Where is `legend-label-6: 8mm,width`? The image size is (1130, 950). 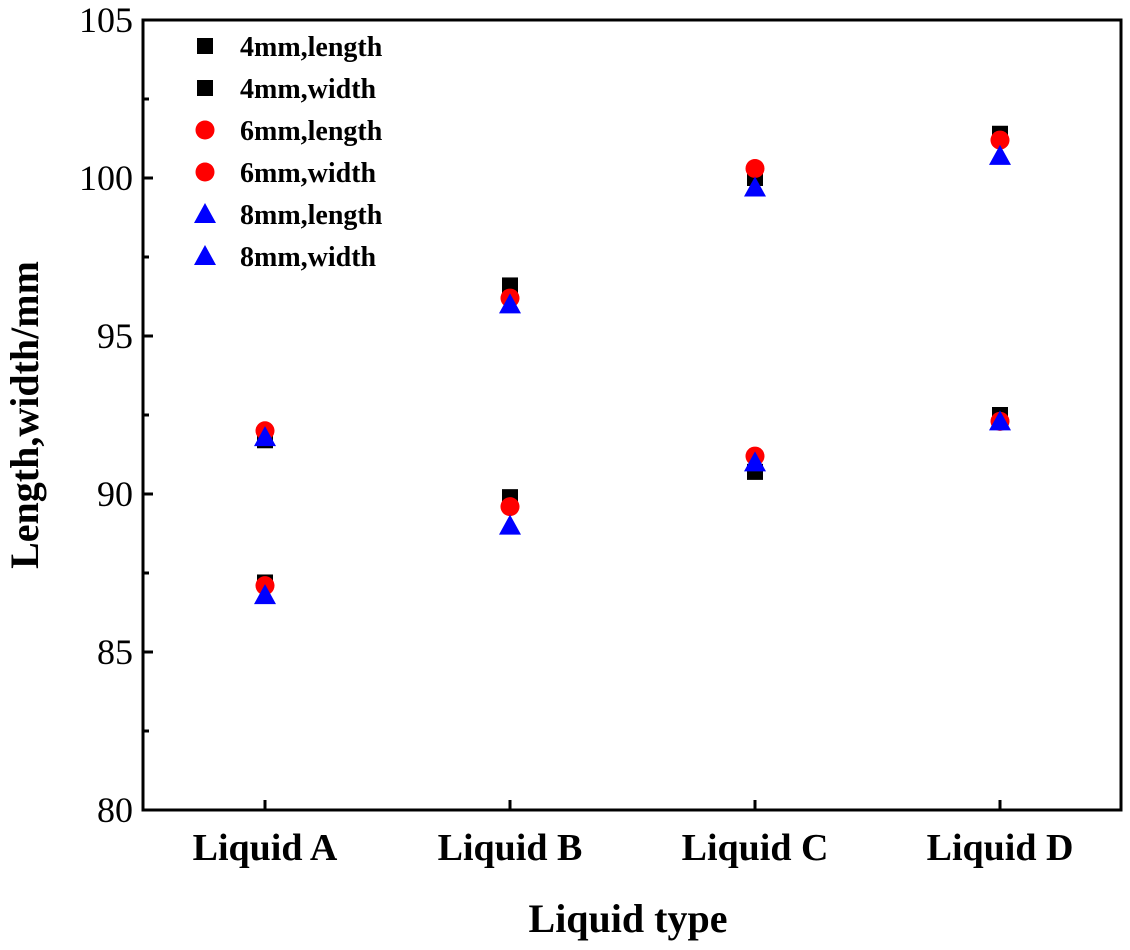 legend-label-6: 8mm,width is located at coordinates (308, 257).